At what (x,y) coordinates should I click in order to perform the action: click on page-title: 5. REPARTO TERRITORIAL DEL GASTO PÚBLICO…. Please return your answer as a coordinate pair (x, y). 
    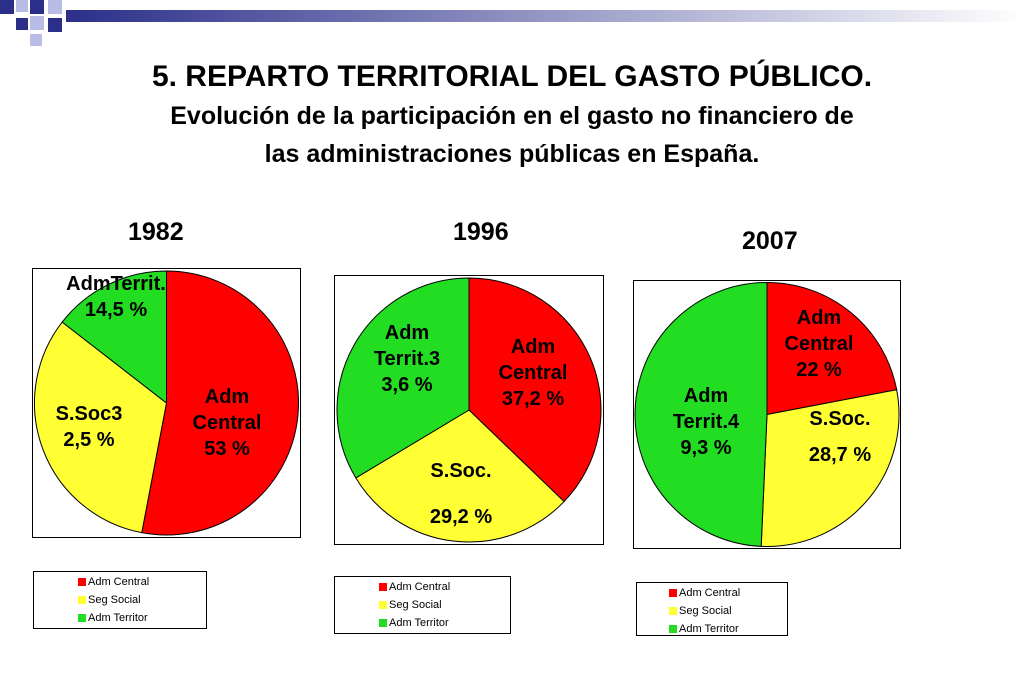
    Looking at the image, I should click on (512, 76).